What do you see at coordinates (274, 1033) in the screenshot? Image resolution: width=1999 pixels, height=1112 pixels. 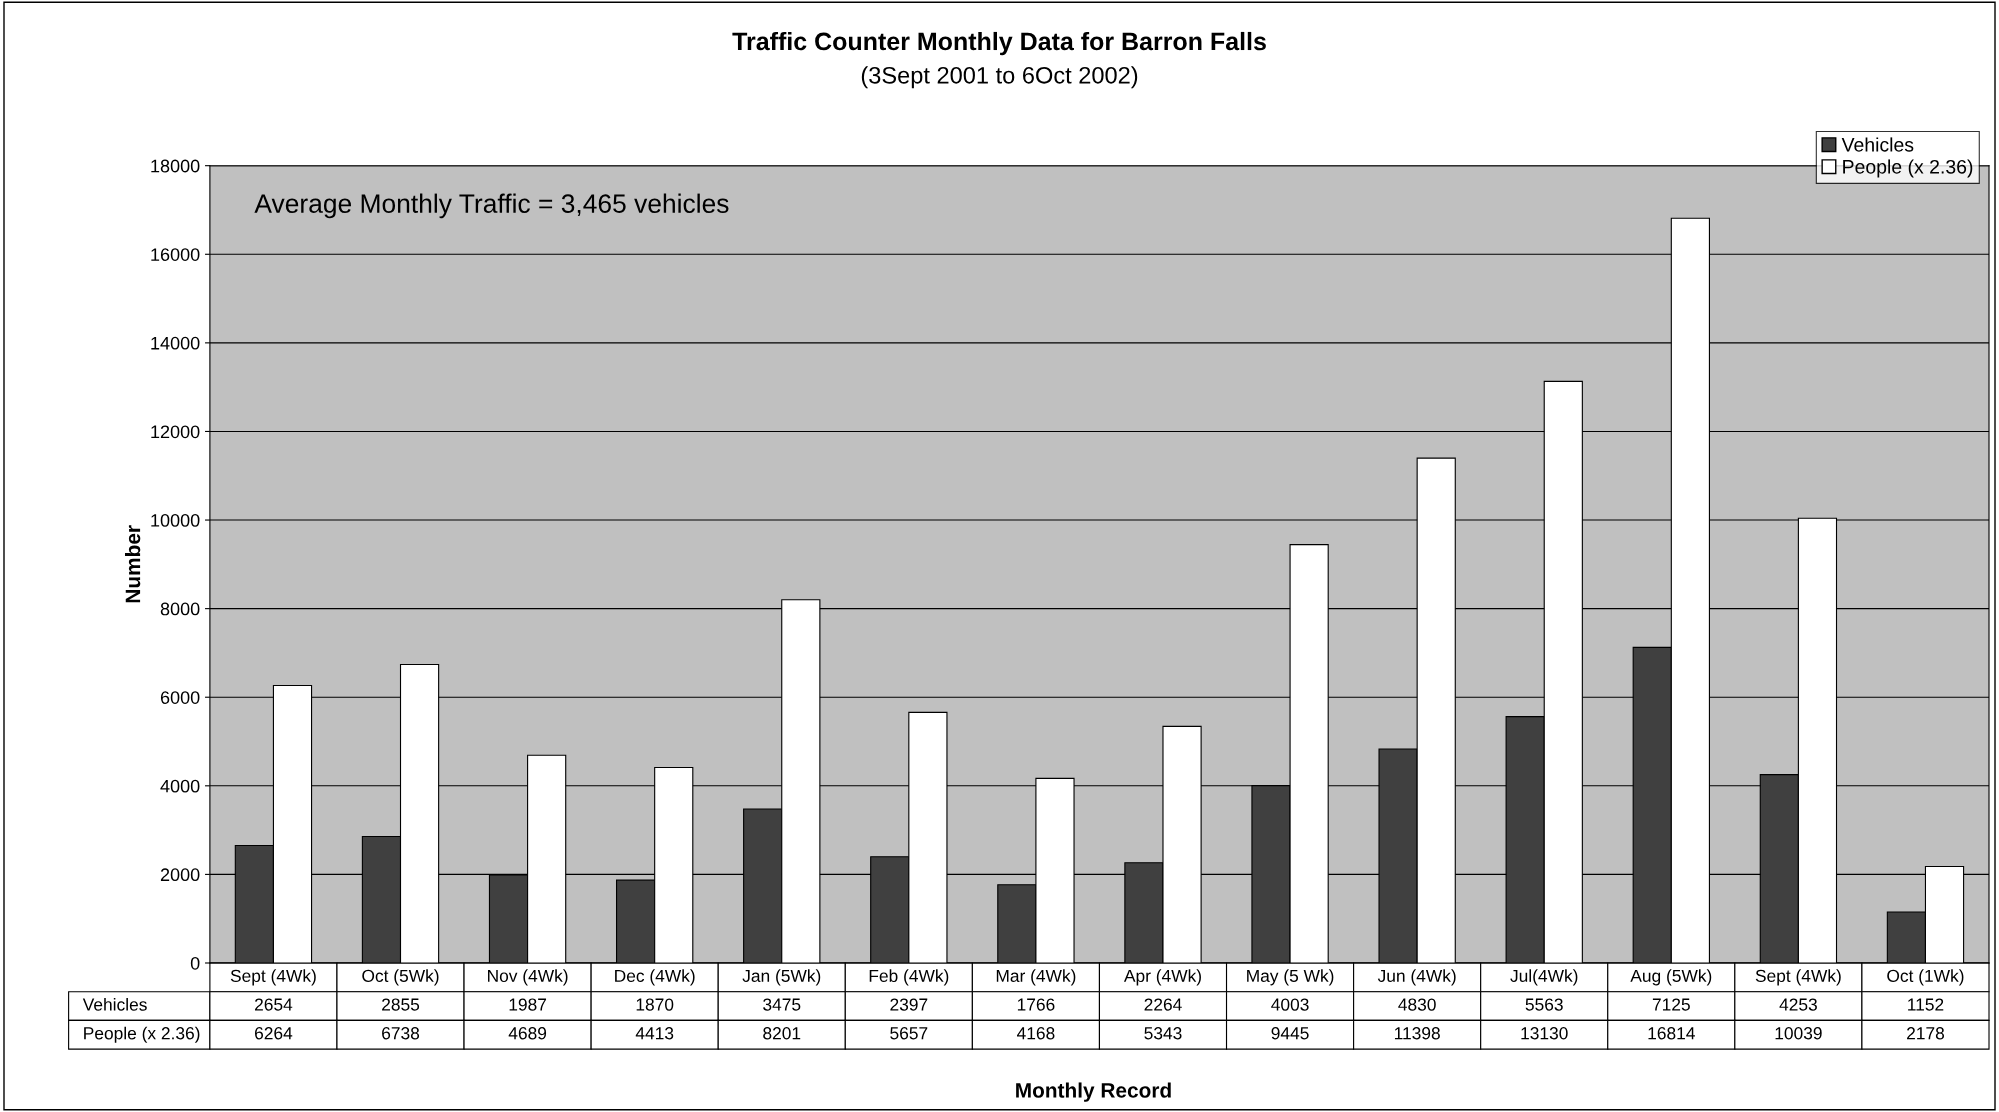 I see `data-label: 6264` at bounding box center [274, 1033].